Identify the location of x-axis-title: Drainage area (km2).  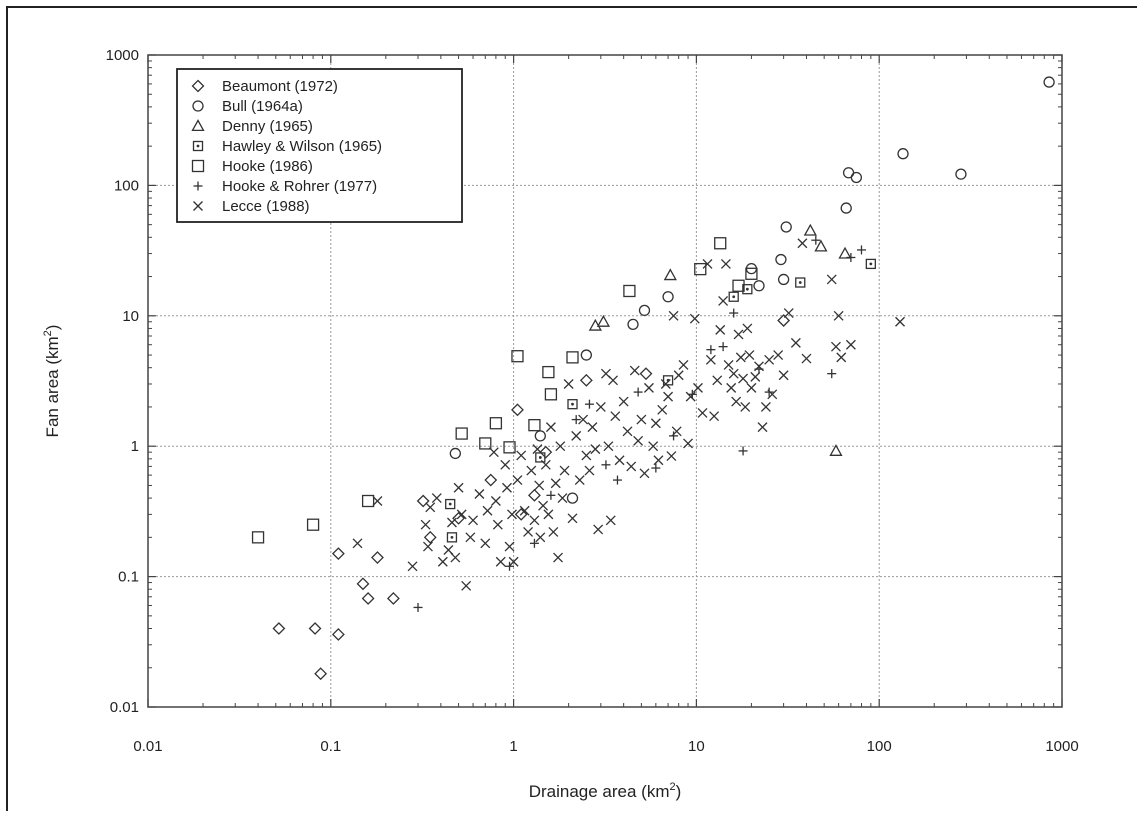
(605, 791).